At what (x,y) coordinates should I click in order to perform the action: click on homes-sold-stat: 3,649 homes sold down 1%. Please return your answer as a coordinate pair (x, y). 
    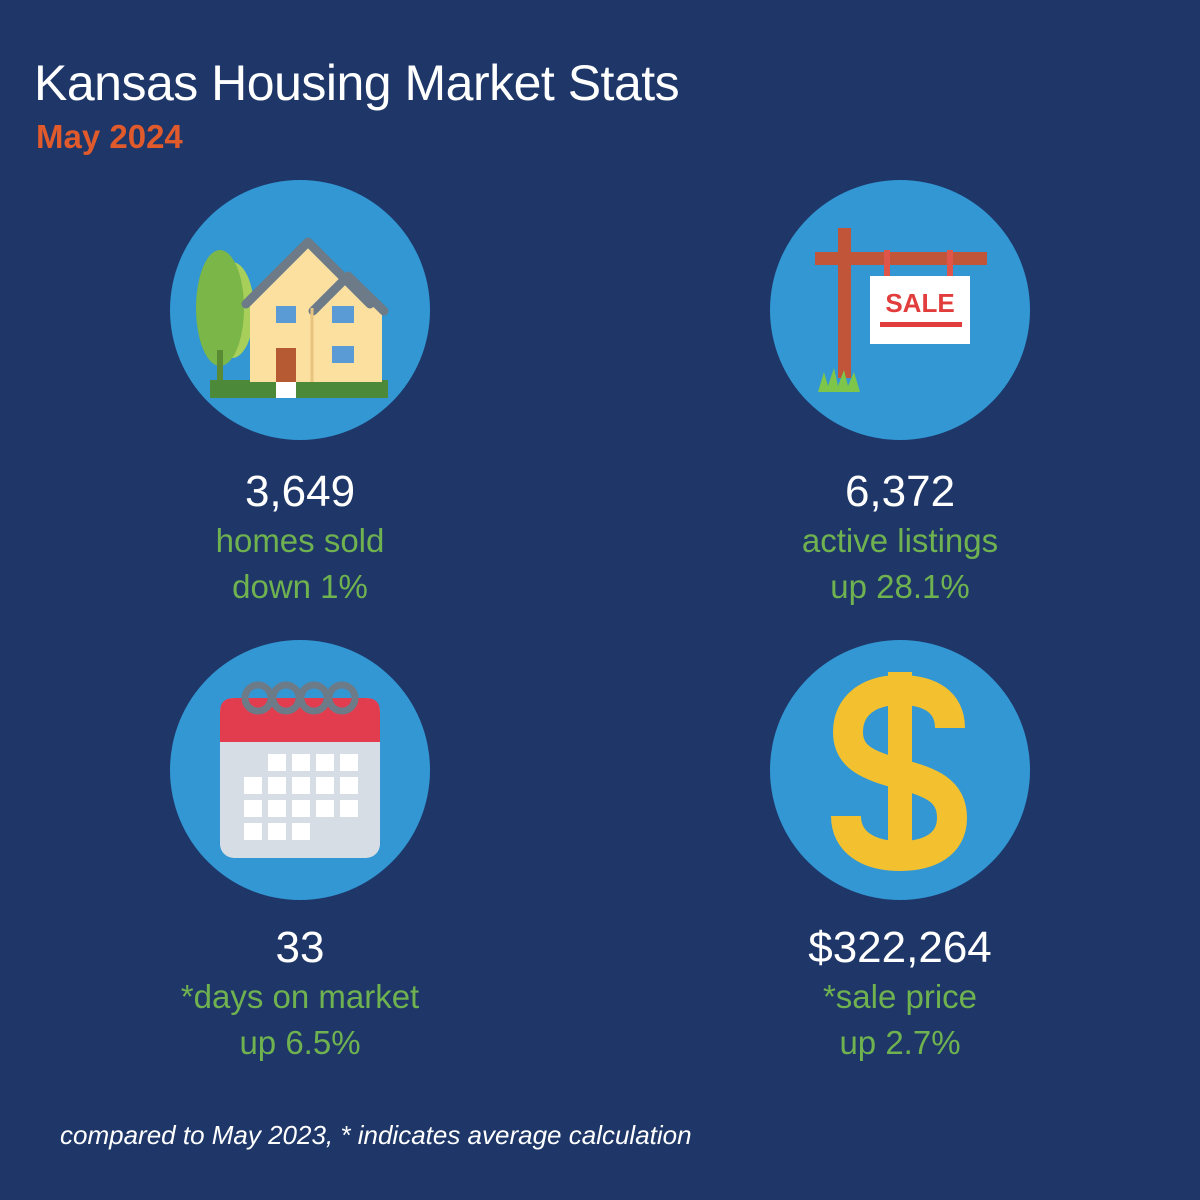
    Looking at the image, I should click on (300, 538).